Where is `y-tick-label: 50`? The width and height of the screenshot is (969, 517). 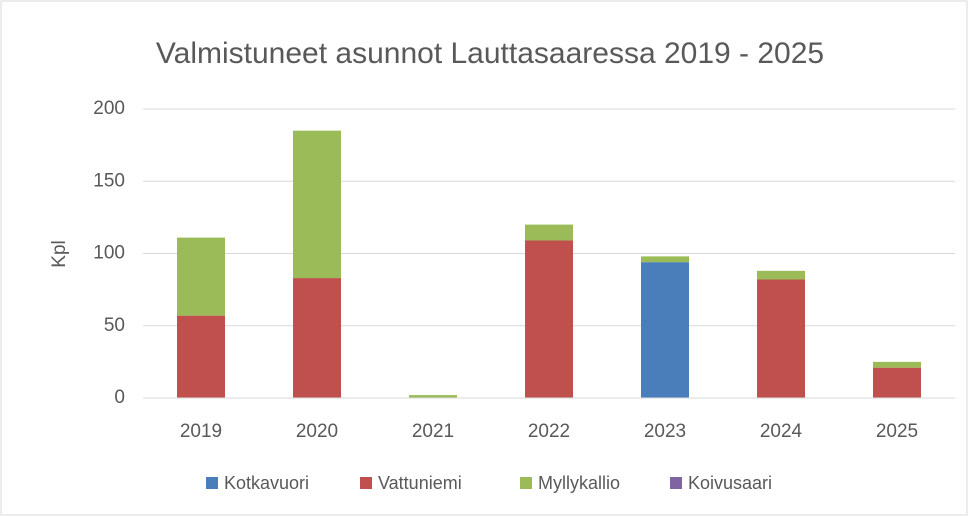
y-tick-label: 50 is located at coordinates (114, 325).